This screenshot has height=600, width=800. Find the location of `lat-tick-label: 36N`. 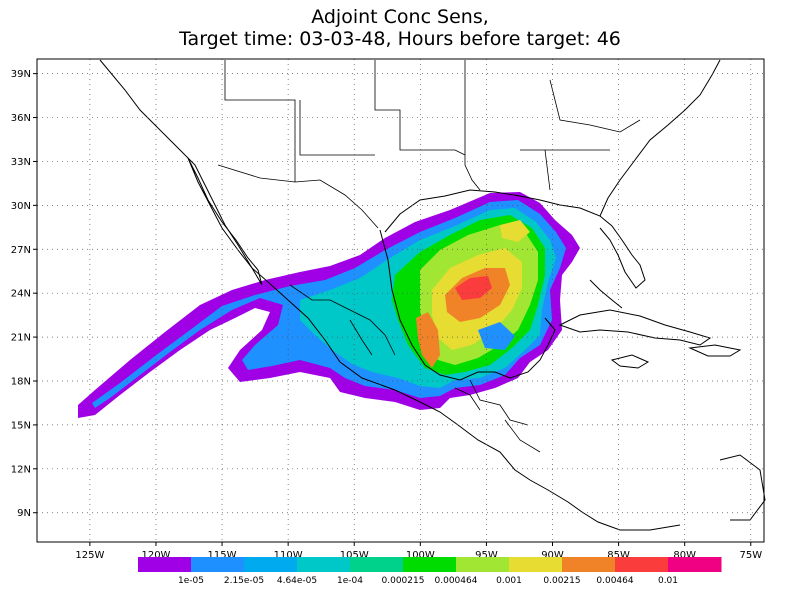

lat-tick-label: 36N is located at coordinates (21, 118).